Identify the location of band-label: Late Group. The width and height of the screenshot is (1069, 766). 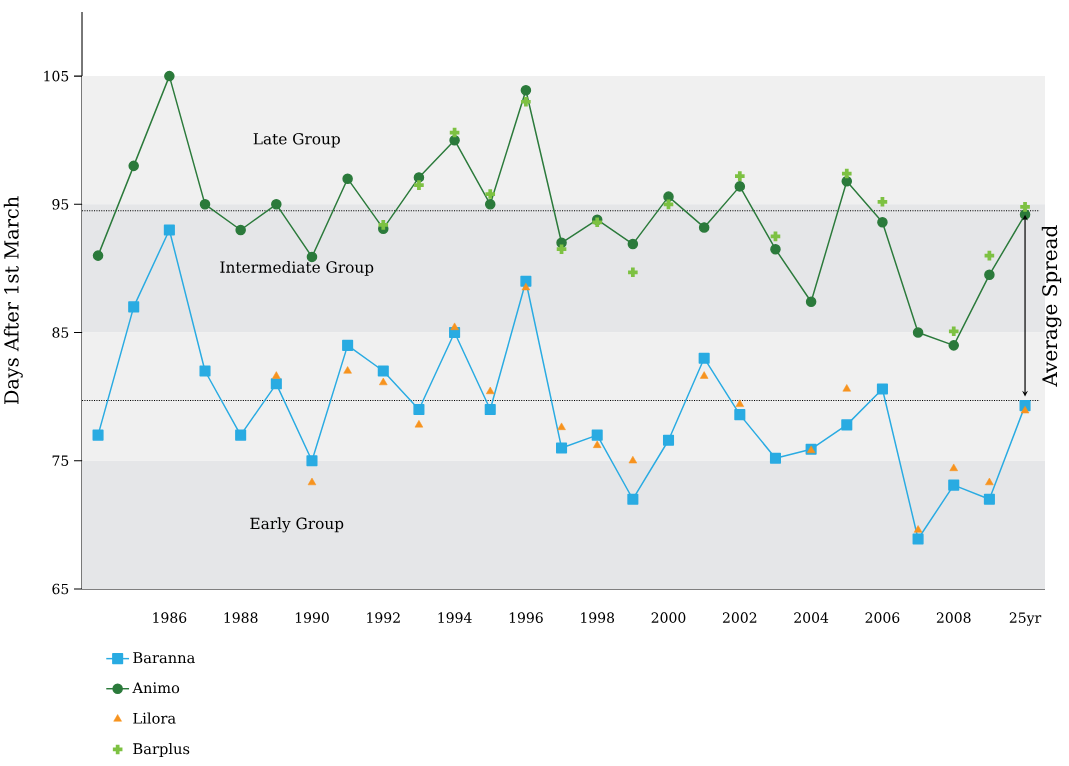
(296, 140).